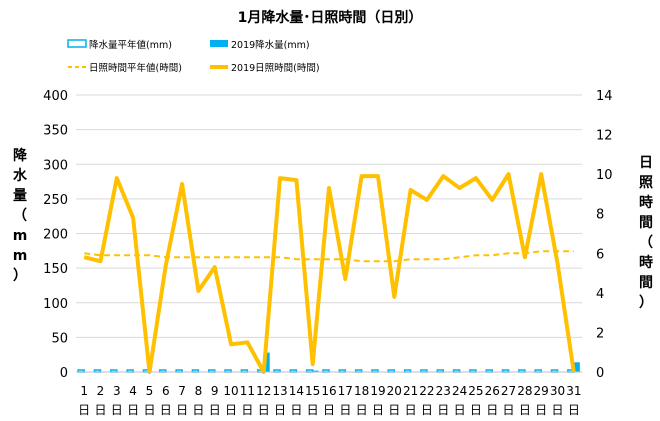 The image size is (660, 421). What do you see at coordinates (130, 45) in the screenshot?
I see `legend-label: 降水量平年値(mm)` at bounding box center [130, 45].